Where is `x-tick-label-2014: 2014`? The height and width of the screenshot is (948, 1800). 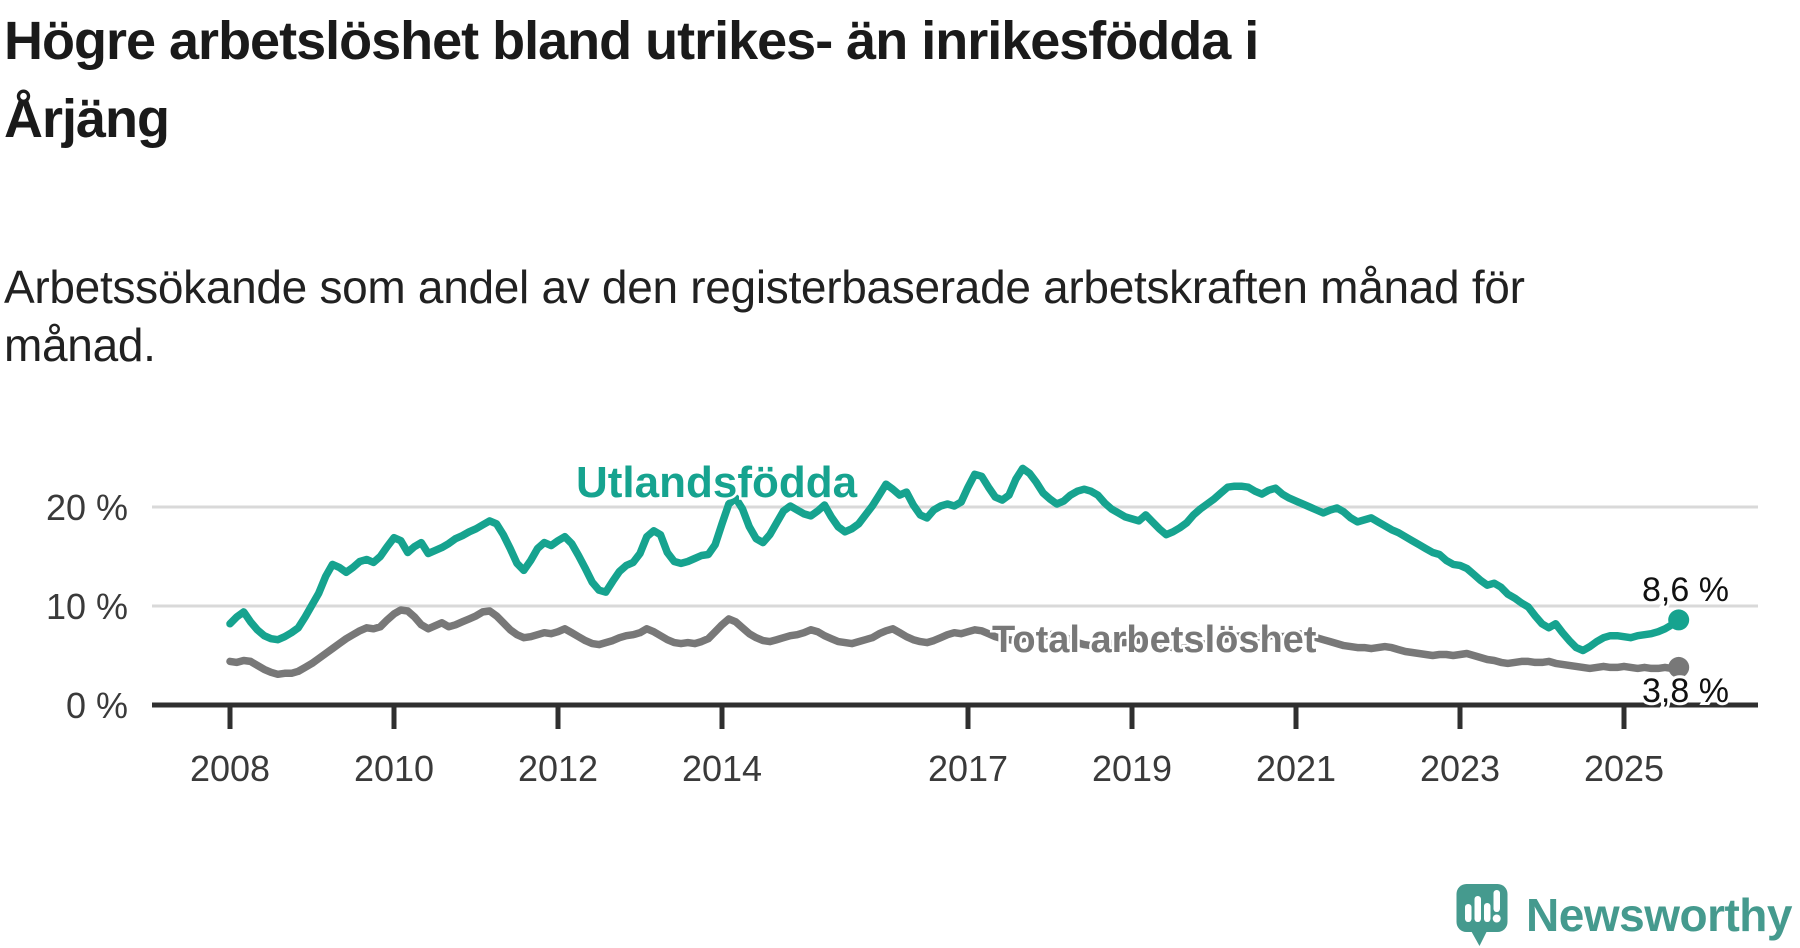
x-tick-label-2014: 2014 is located at coordinates (722, 768).